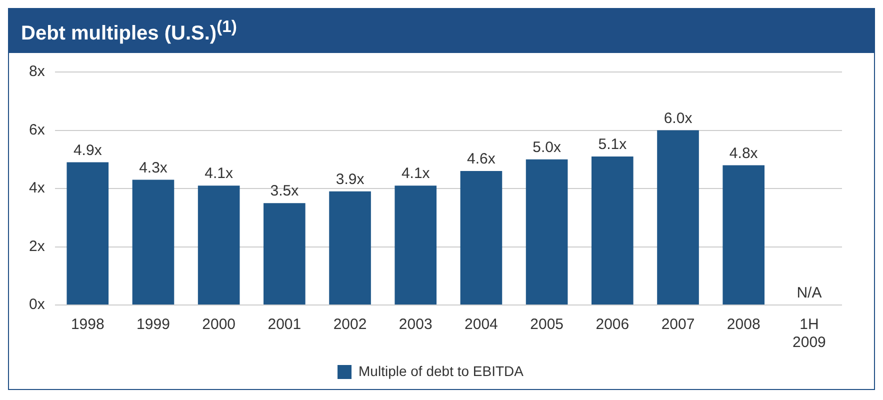 The image size is (883, 400). I want to click on x-tick-label: 2000, so click(219, 325).